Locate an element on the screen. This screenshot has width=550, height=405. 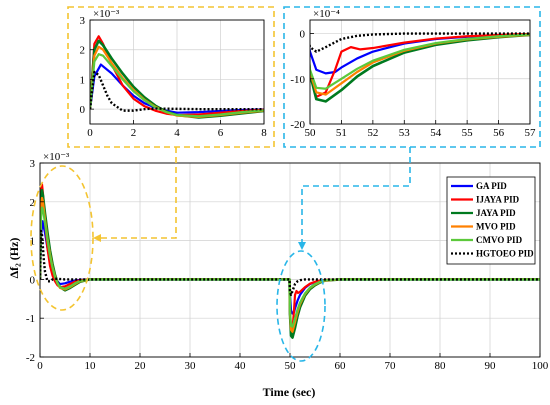
main-x-tick-label: 70 is located at coordinates (391, 366).